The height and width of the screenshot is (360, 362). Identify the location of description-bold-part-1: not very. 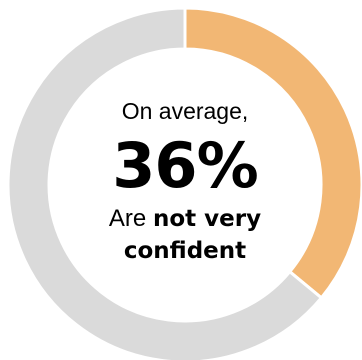
(207, 219).